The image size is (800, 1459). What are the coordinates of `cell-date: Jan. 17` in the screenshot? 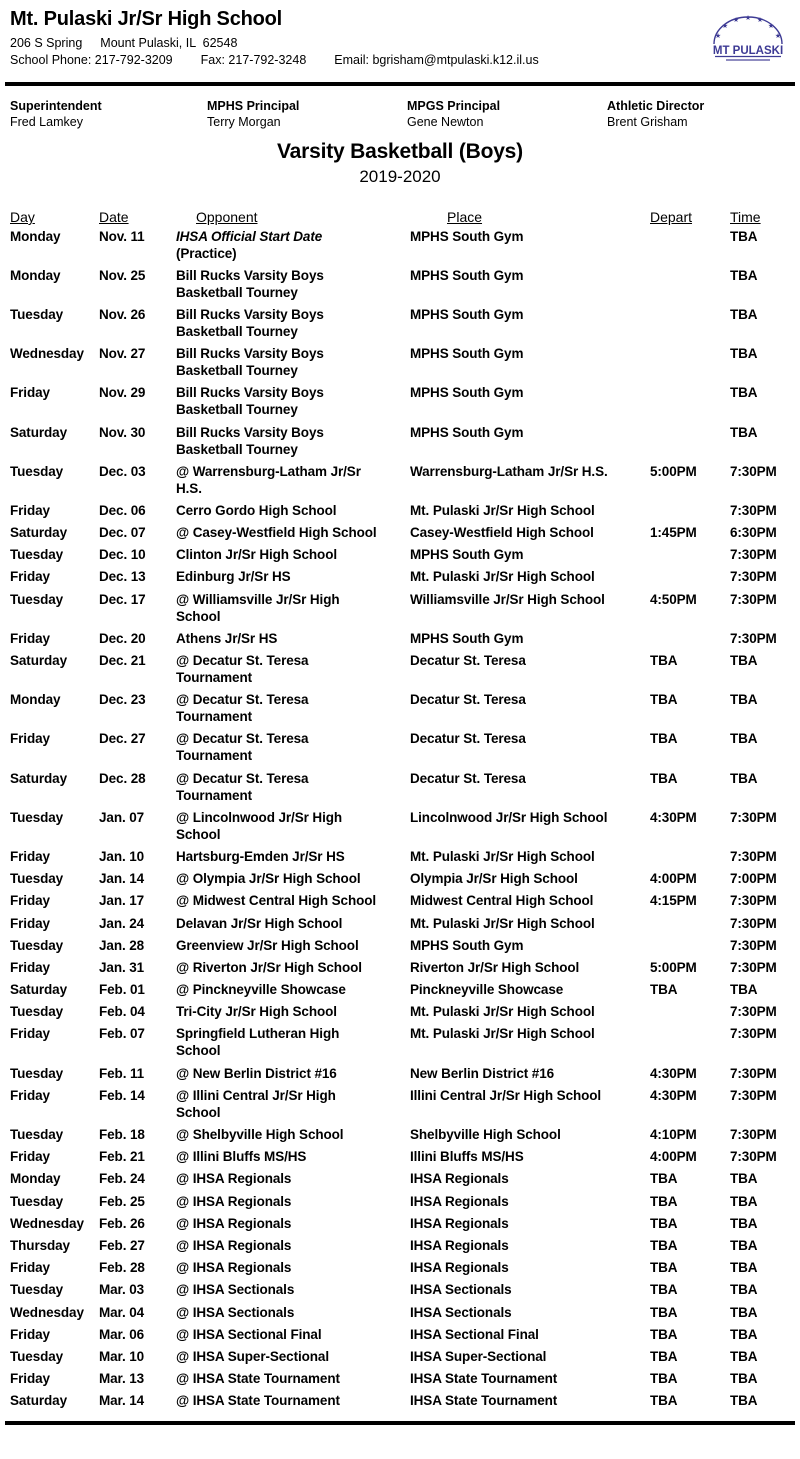 It's located at (122, 901).